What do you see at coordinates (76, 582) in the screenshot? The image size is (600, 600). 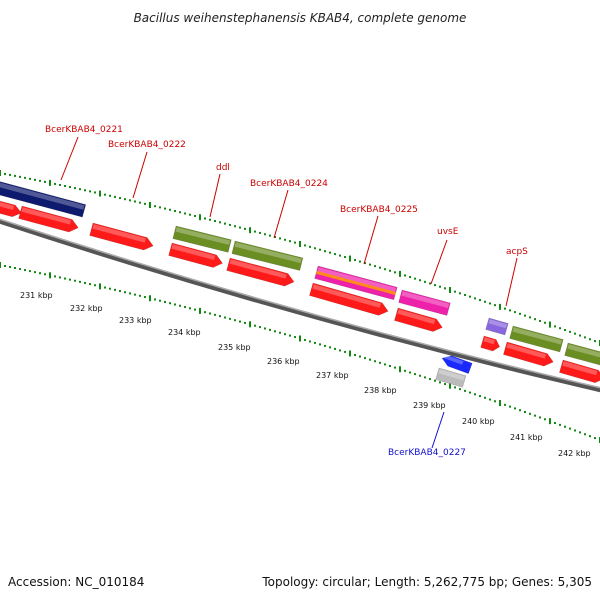 I see `accession-label: Accession: NC_010184` at bounding box center [76, 582].